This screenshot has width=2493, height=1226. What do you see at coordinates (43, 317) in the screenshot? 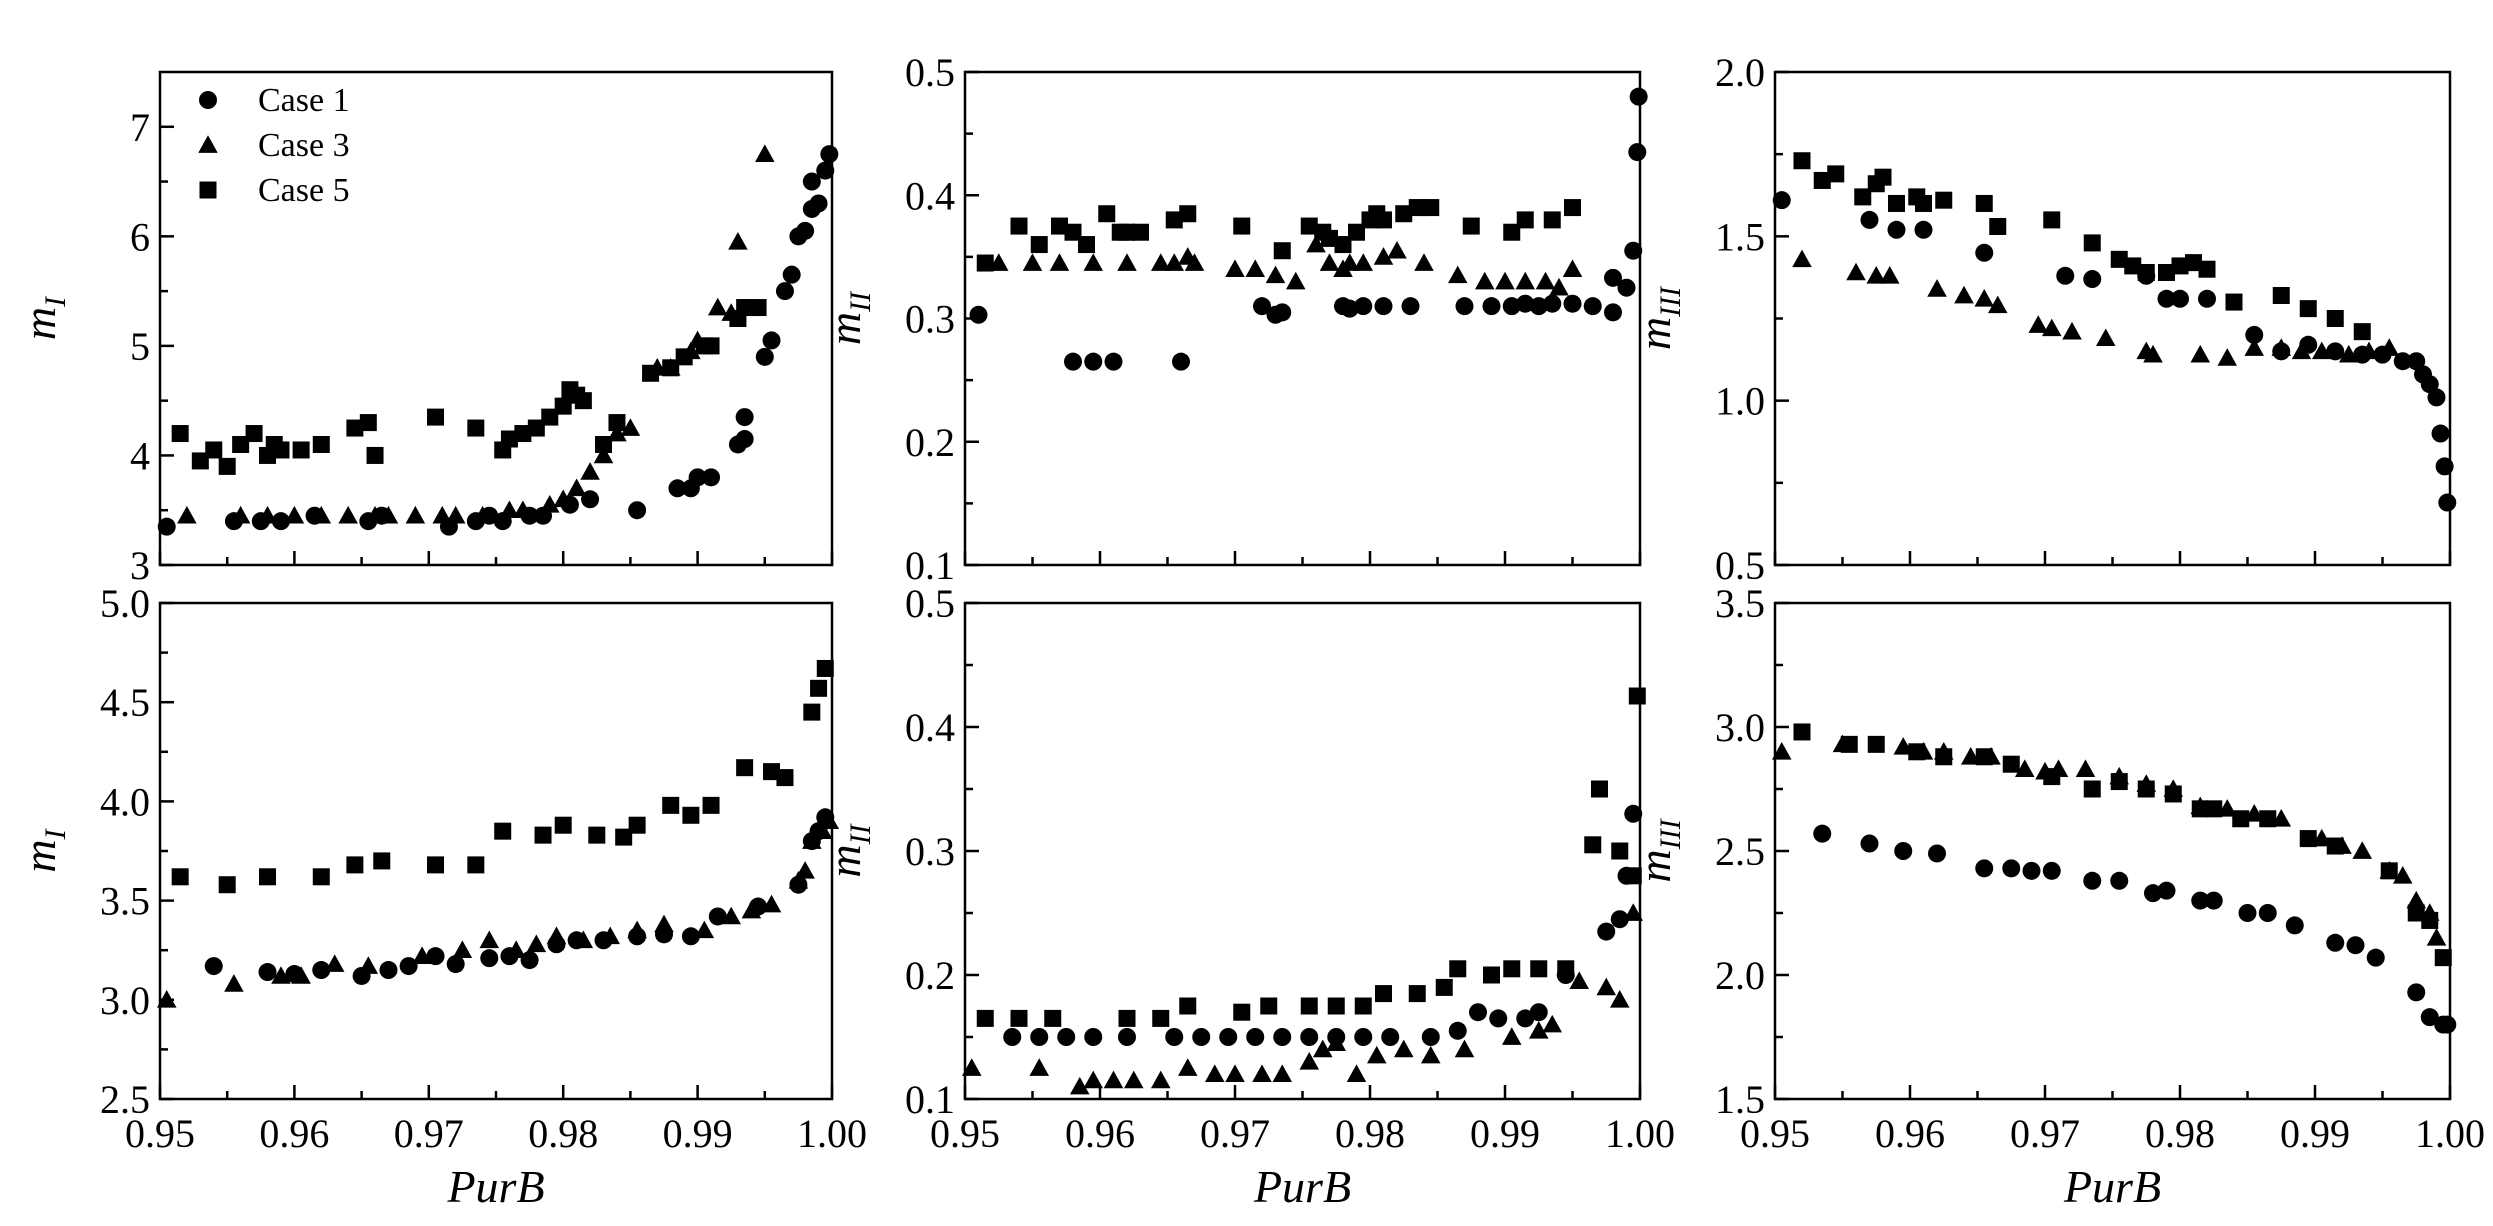
I see `y-axis-label: mI` at bounding box center [43, 317].